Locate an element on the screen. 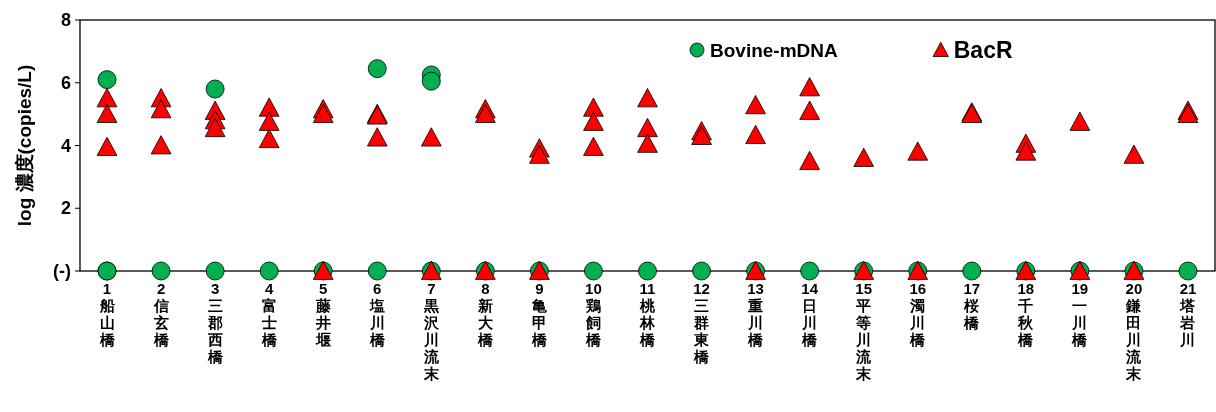  legend-label: Bovine-mDNA is located at coordinates (774, 50).